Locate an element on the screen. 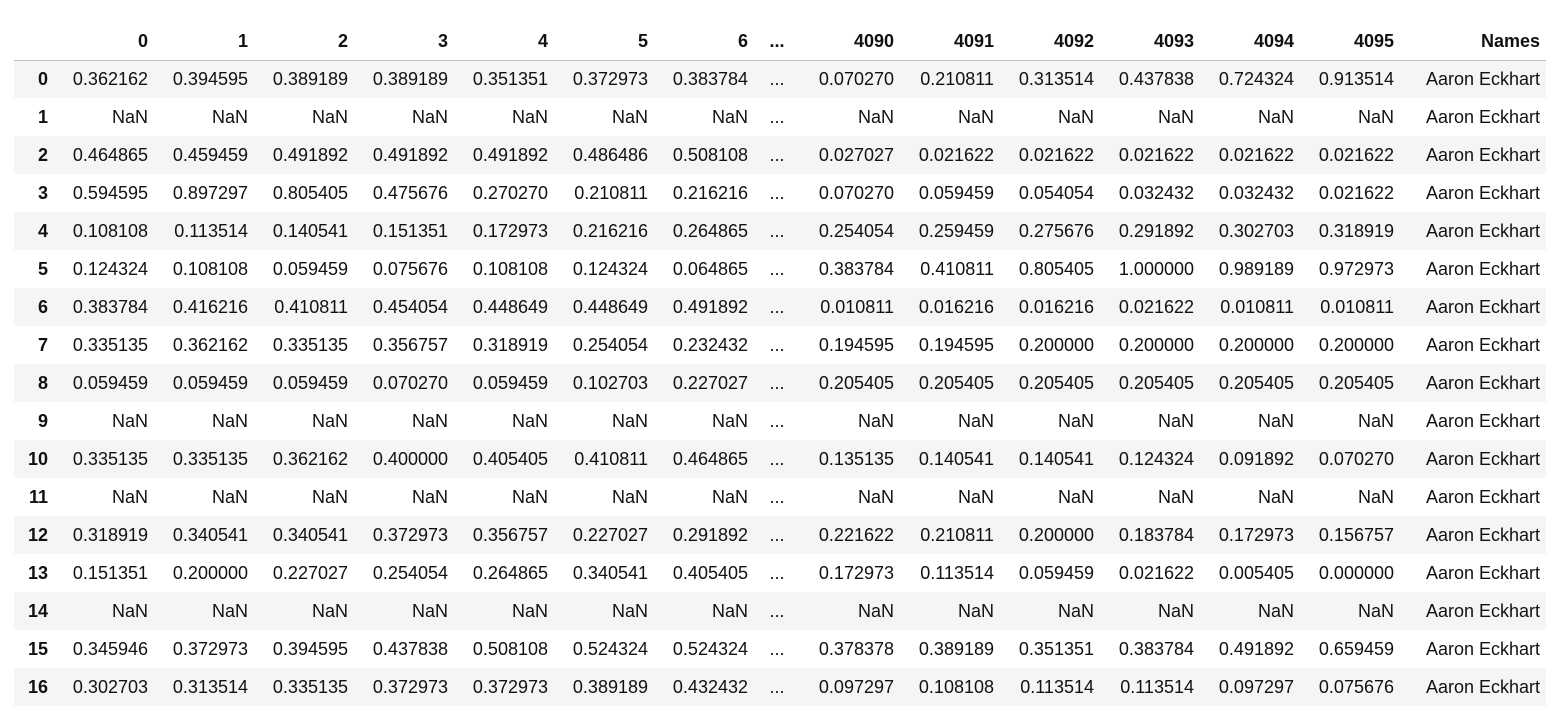 The image size is (1554, 706). row-index: 4 is located at coordinates (42, 230).